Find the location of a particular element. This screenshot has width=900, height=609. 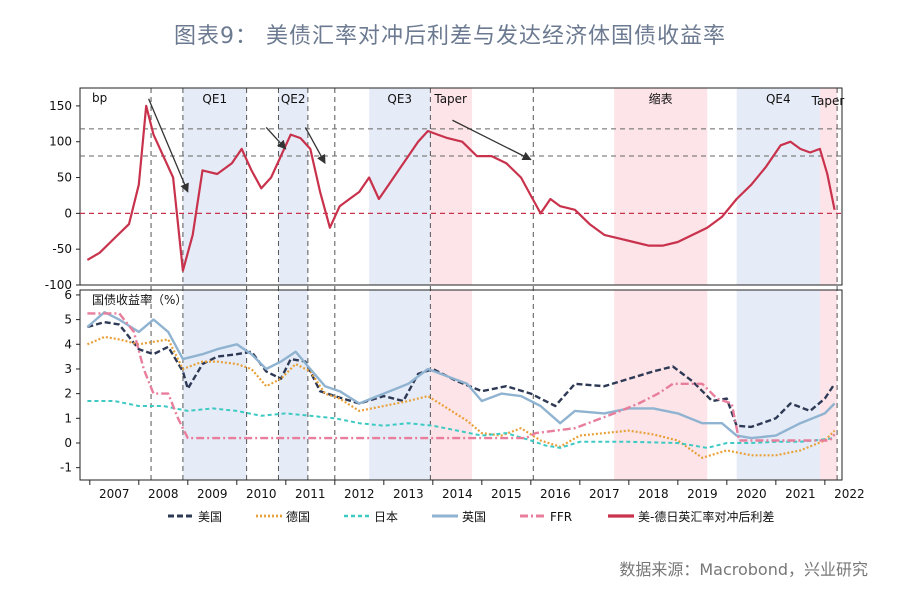

y-axis-label: 国债收益率（%） is located at coordinates (139, 299).